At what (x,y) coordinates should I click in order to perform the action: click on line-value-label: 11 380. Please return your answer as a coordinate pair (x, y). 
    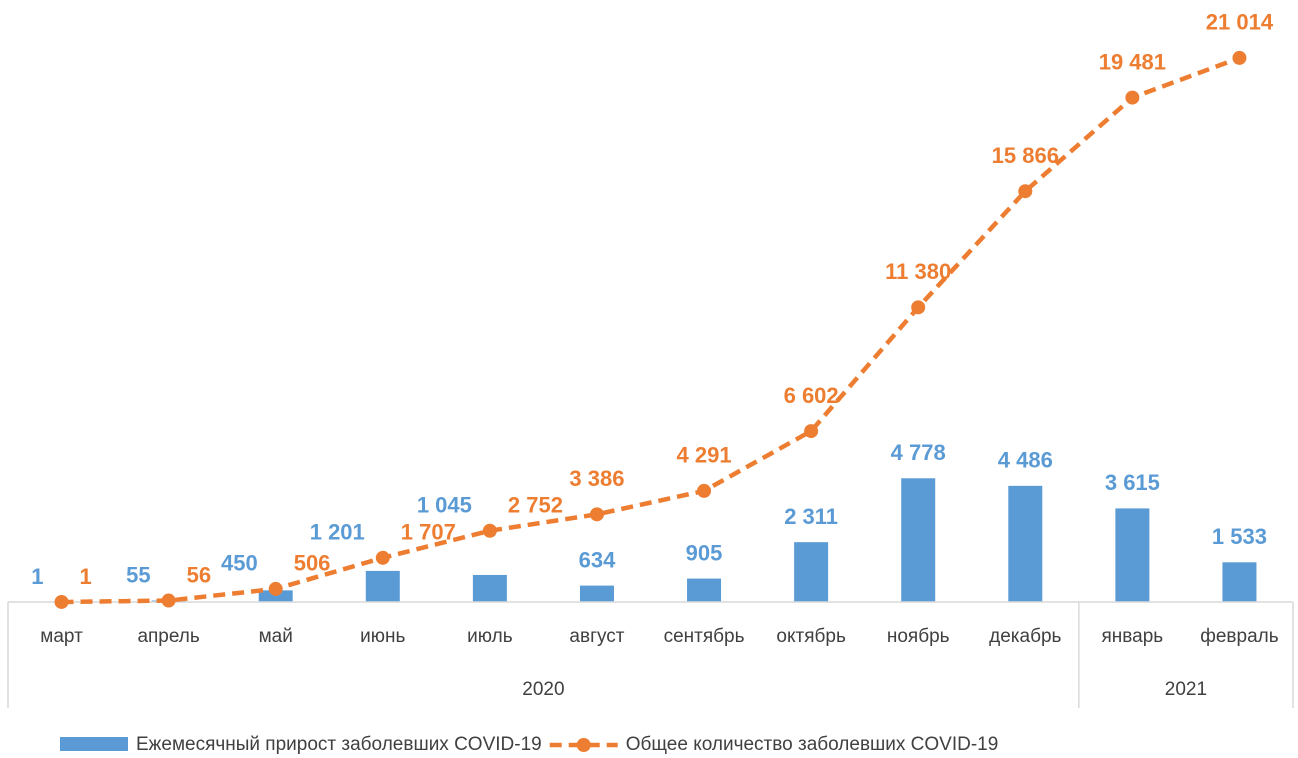
    Looking at the image, I should click on (918, 271).